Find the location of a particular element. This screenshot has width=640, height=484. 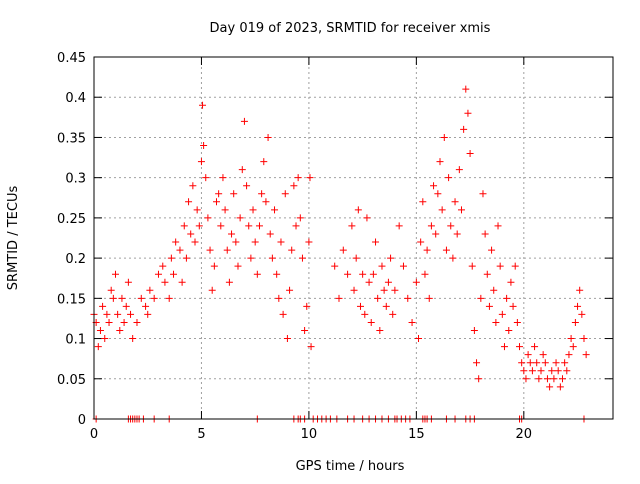

y-tick-label: 0.35 is located at coordinates (71, 138).